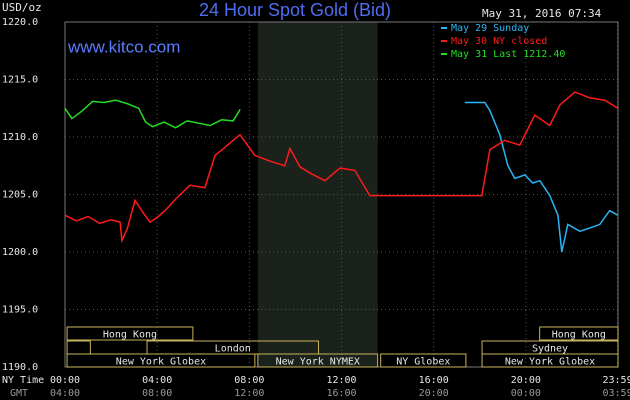  I want to click on y-axis-label: USD/oz, so click(22, 7).